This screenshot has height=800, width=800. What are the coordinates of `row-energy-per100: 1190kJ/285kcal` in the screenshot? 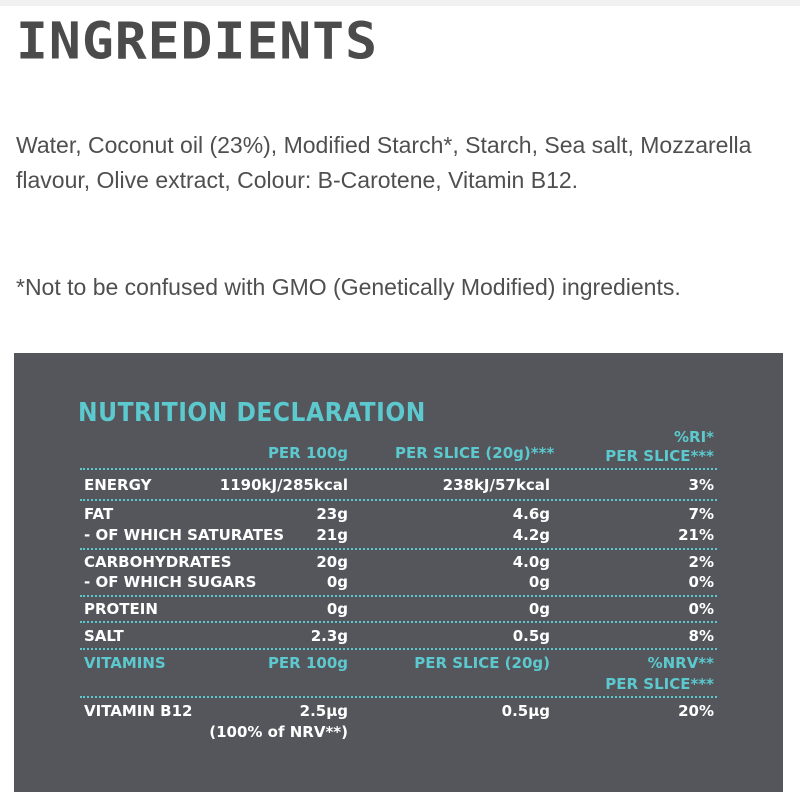 It's located at (283, 485).